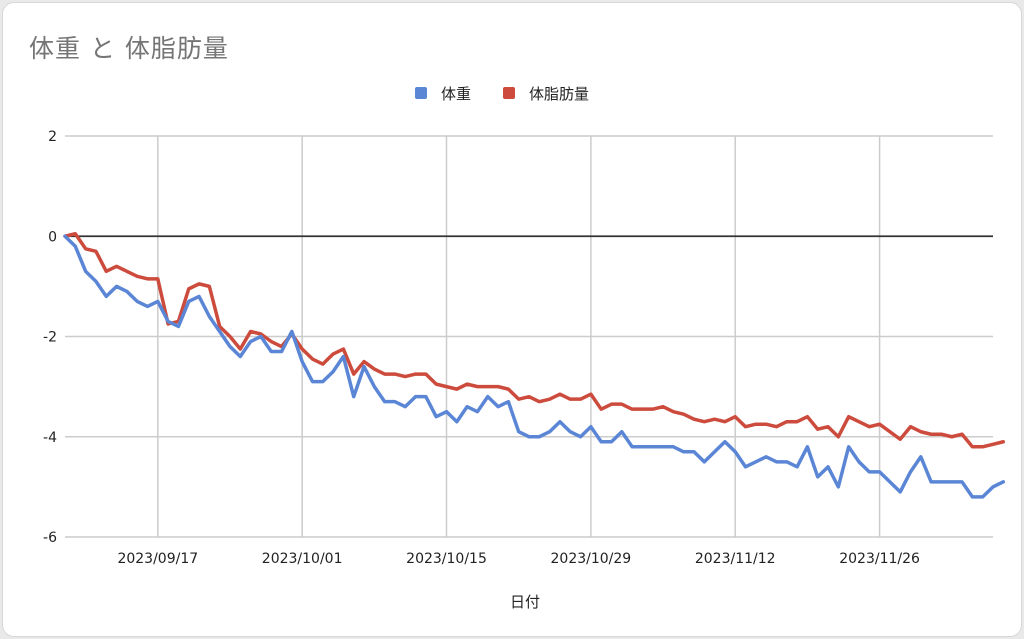  I want to click on legend-swatch-body-fat, so click(509, 93).